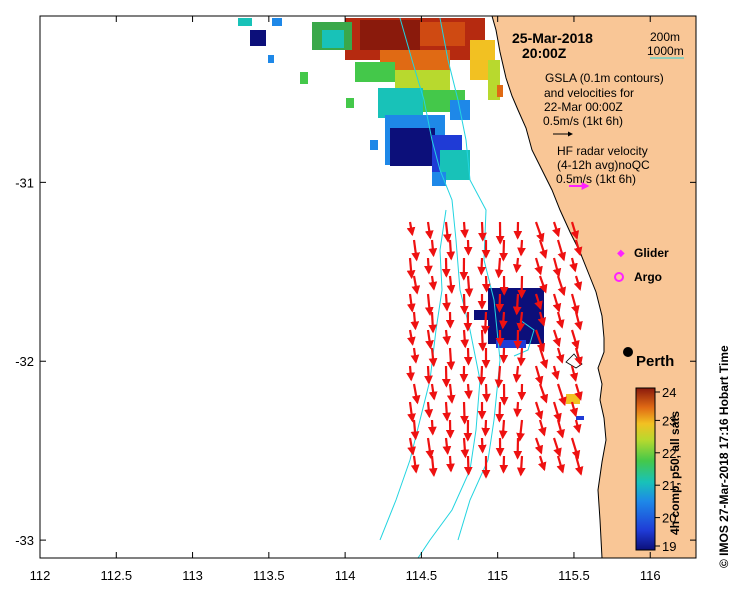 This screenshot has width=739, height=592. I want to click on y-tick-label: -32, so click(24, 361).